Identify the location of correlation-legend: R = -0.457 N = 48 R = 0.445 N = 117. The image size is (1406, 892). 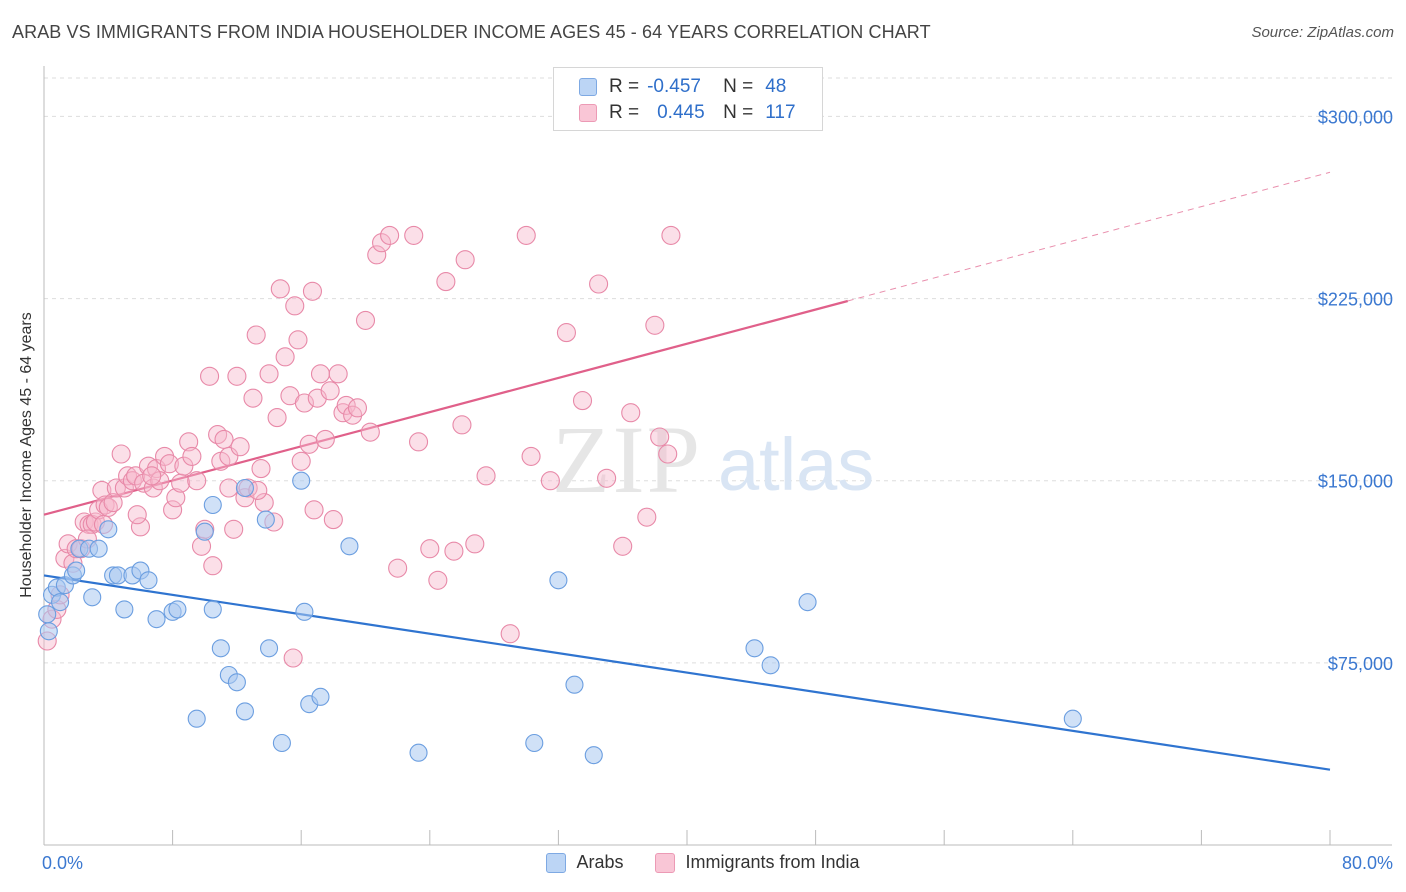
(688, 99).